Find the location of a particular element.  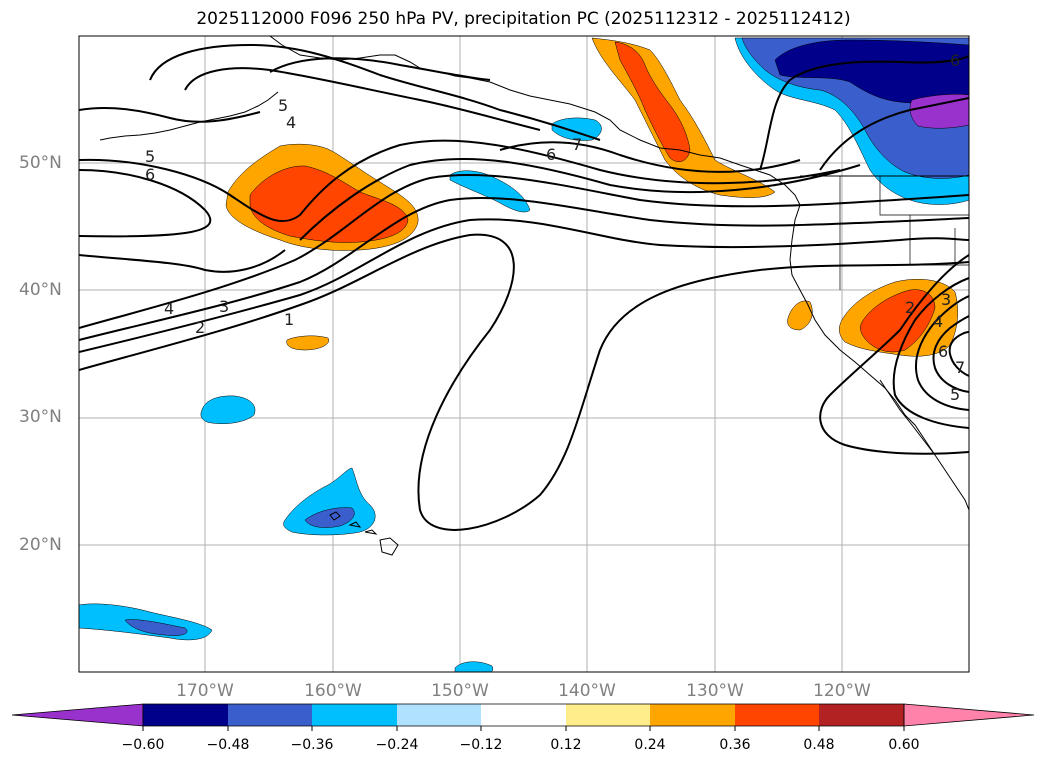

colorbar-tick-label: 0.24 is located at coordinates (650, 745).